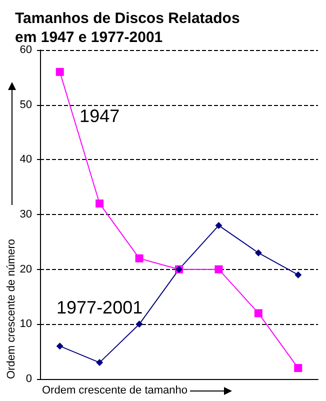 Image resolution: width=326 pixels, height=401 pixels. What do you see at coordinates (99, 308) in the screenshot?
I see `series-label: 1977-2001` at bounding box center [99, 308].